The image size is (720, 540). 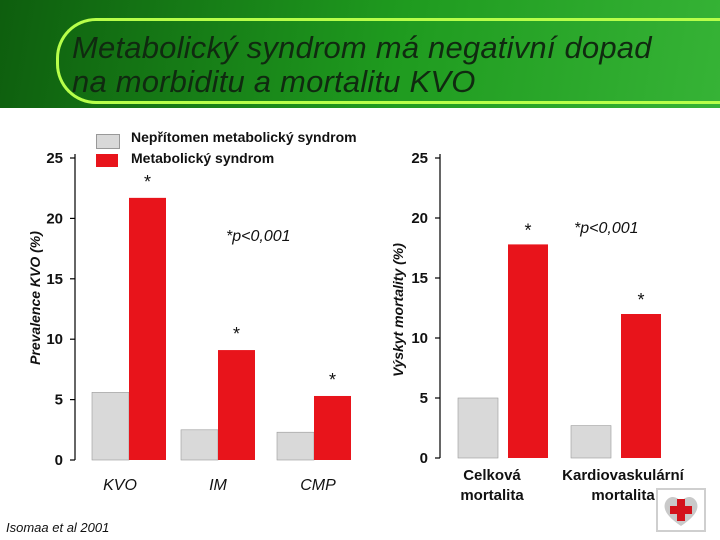 I want to click on right-significance-note: *p<0,001, so click(x=606, y=228).